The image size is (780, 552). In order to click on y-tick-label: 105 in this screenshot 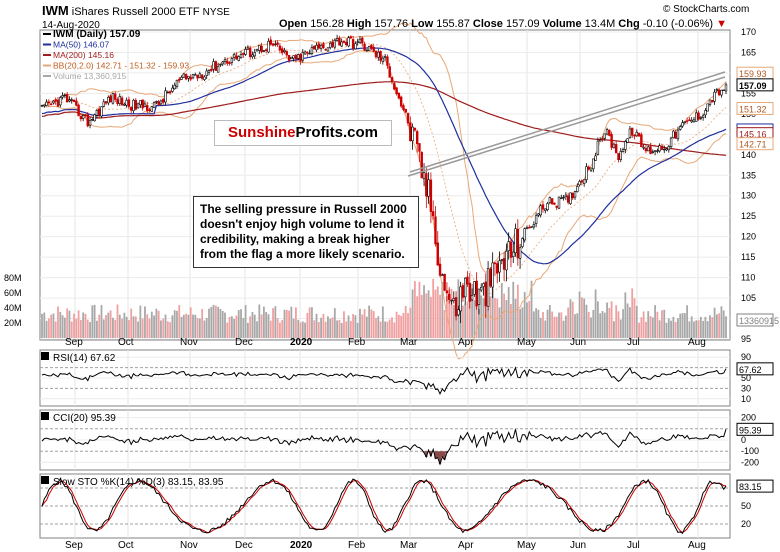, I will do `click(748, 298)`.